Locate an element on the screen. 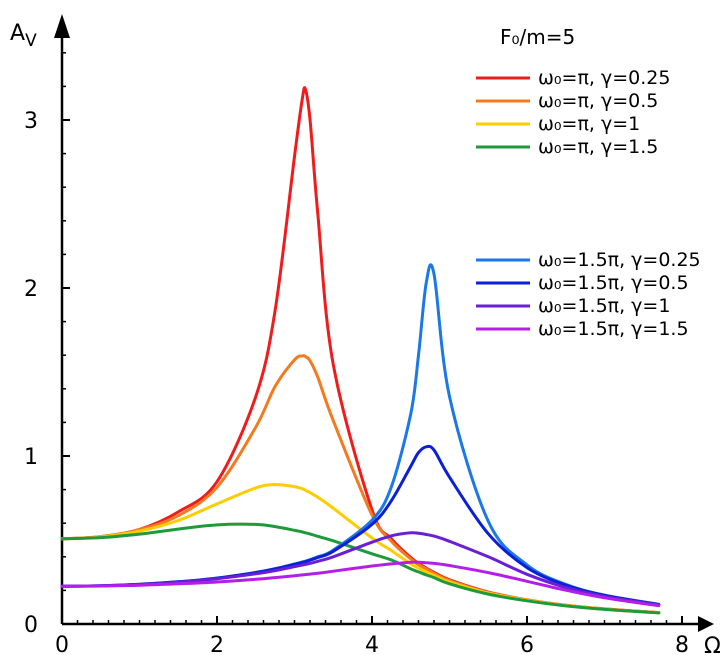  y-axis-label: AV is located at coordinates (23, 36).